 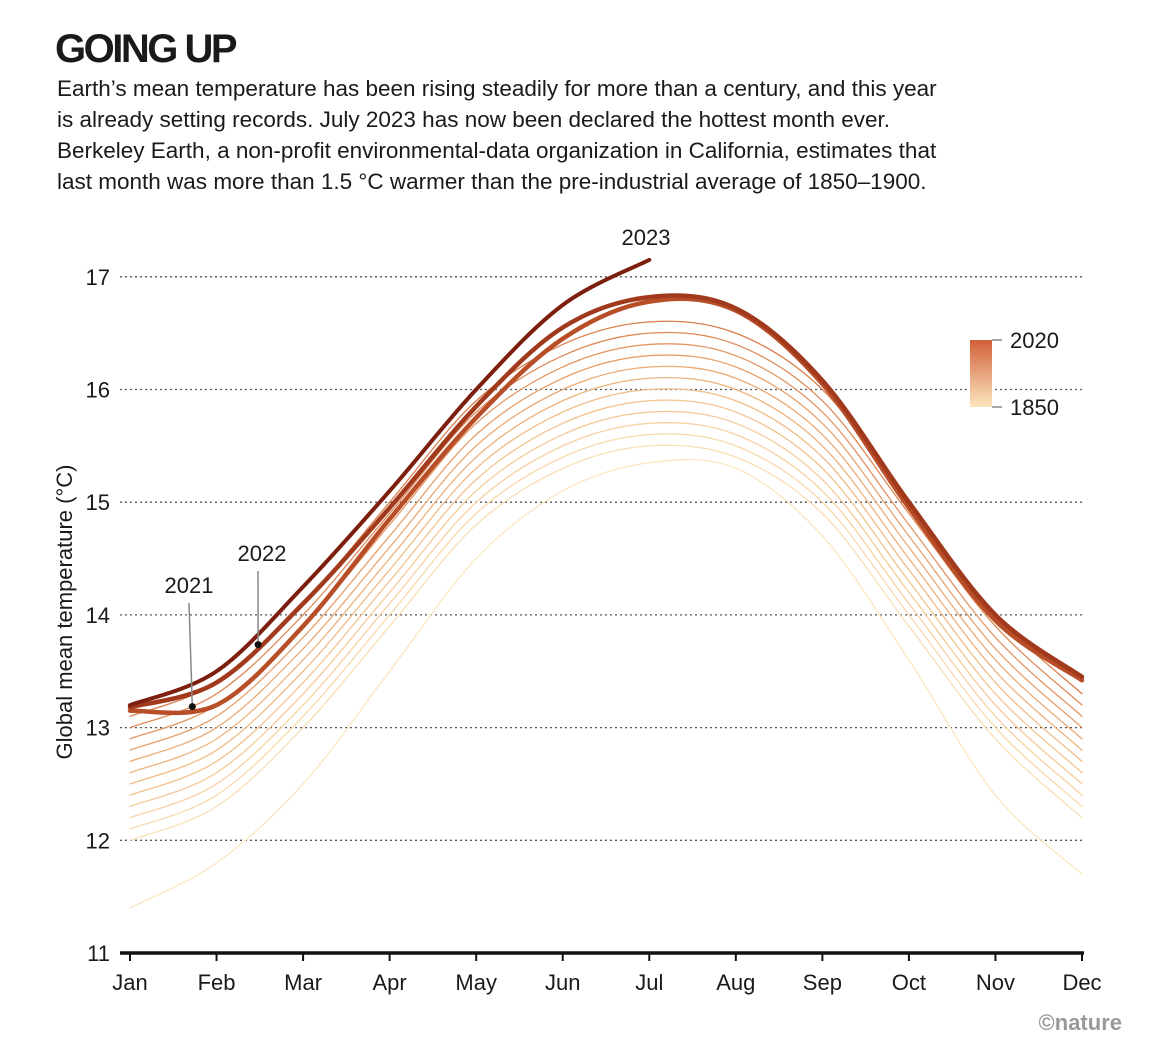 I want to click on y-tick-label: 17, so click(x=98, y=277).